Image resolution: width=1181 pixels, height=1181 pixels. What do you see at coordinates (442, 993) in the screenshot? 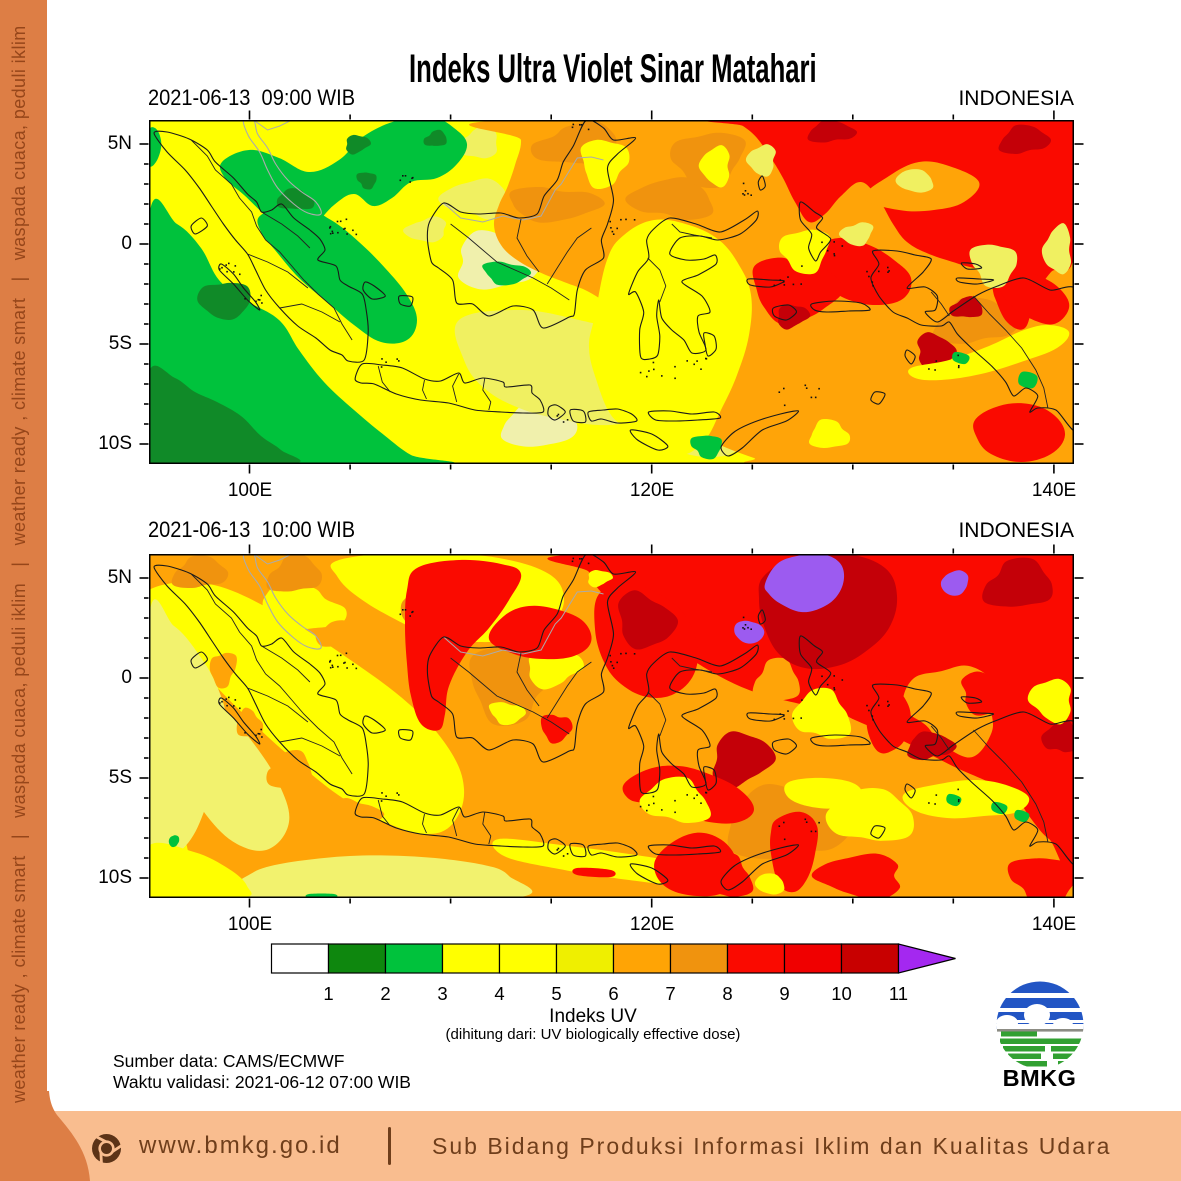
I see `svg-text: 3` at bounding box center [442, 993].